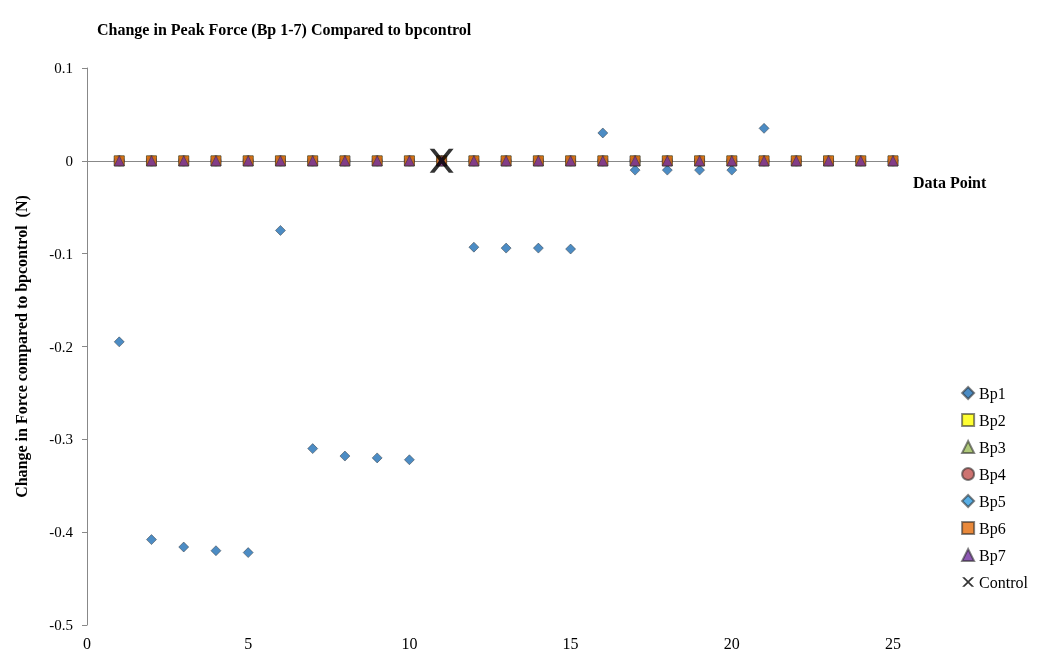 This screenshot has height=660, width=1041. What do you see at coordinates (21, 346) in the screenshot?
I see `y-axis-title: Change in Force compared to bpcontrol (N)` at bounding box center [21, 346].